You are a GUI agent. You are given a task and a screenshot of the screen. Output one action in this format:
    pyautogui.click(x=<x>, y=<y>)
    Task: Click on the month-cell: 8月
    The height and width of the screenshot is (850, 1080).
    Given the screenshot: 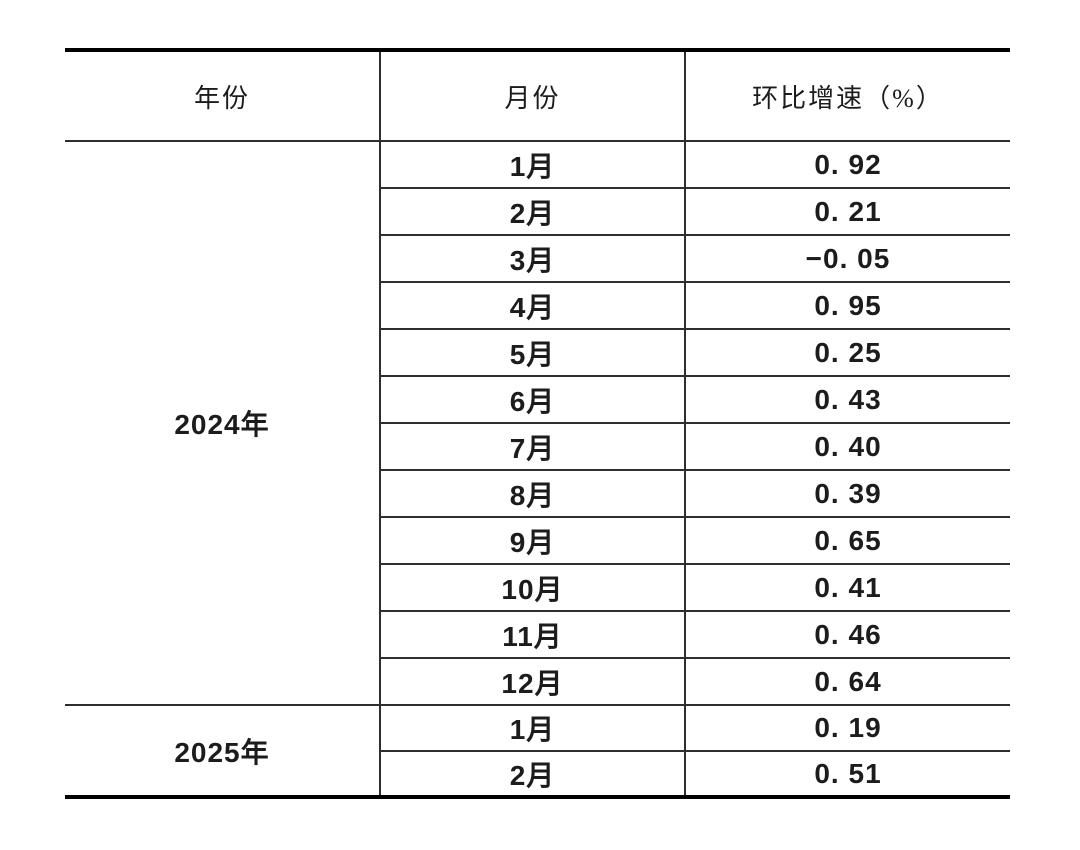 What is the action you would take?
    pyautogui.click(x=532, y=494)
    